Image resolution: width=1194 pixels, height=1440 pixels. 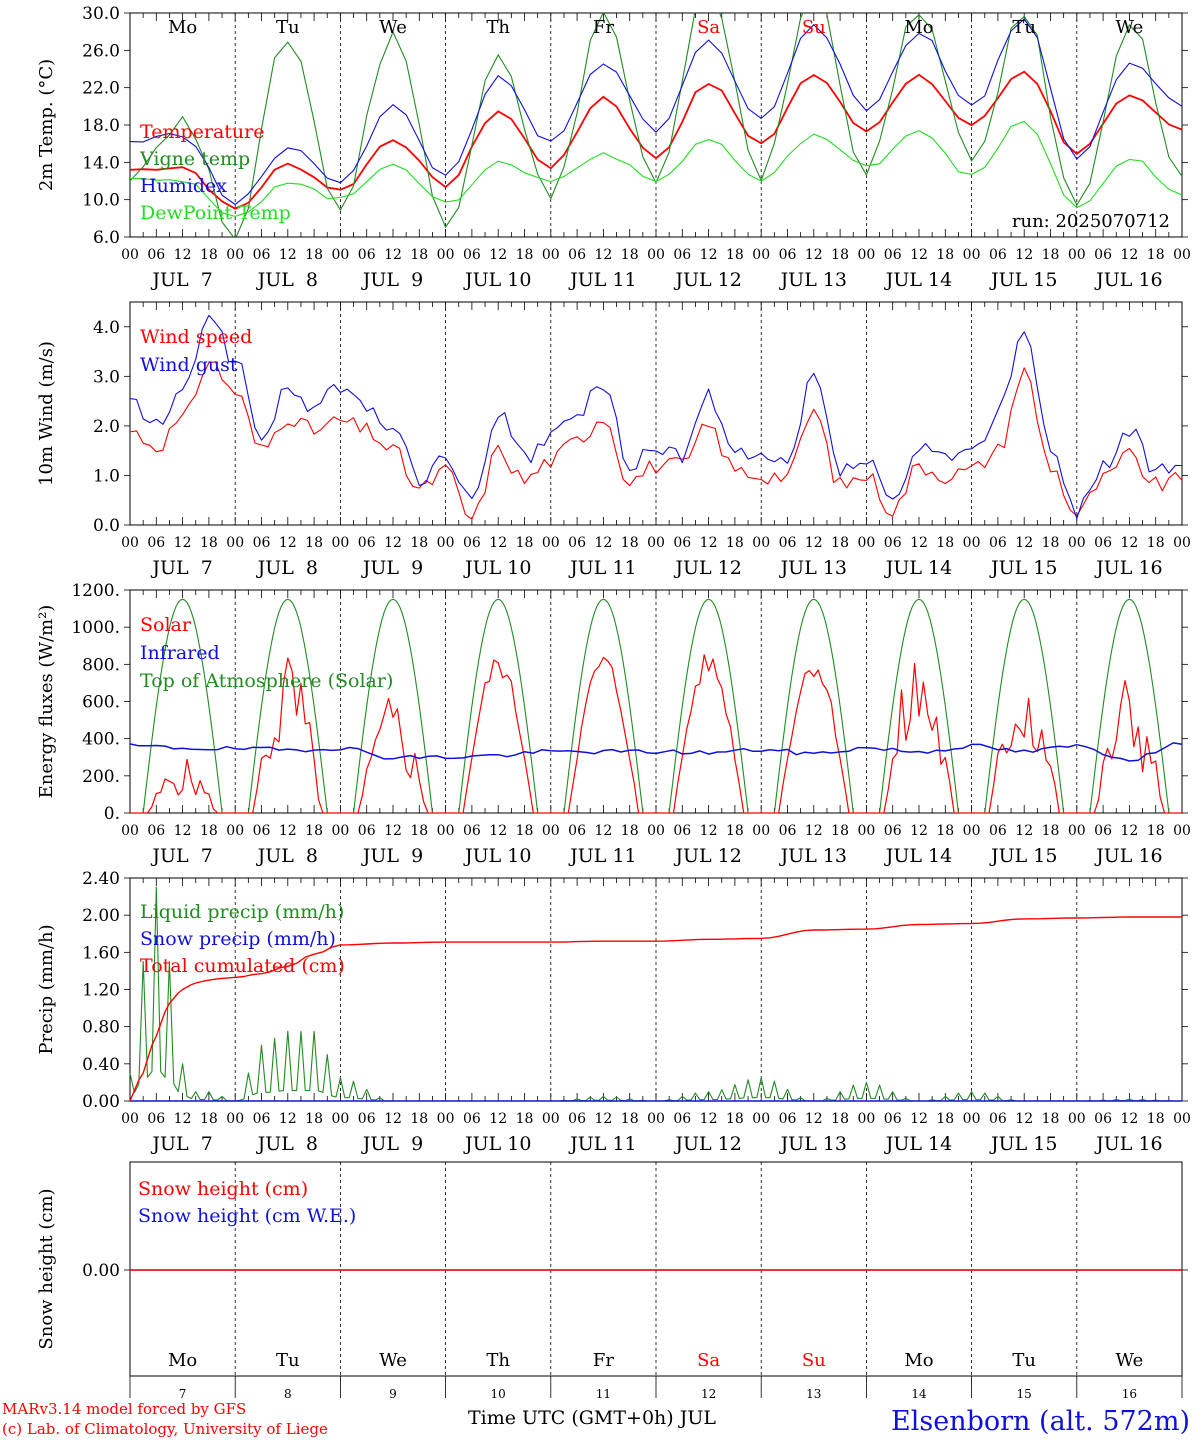 I want to click on y-tick-label: 0., so click(x=112, y=814).